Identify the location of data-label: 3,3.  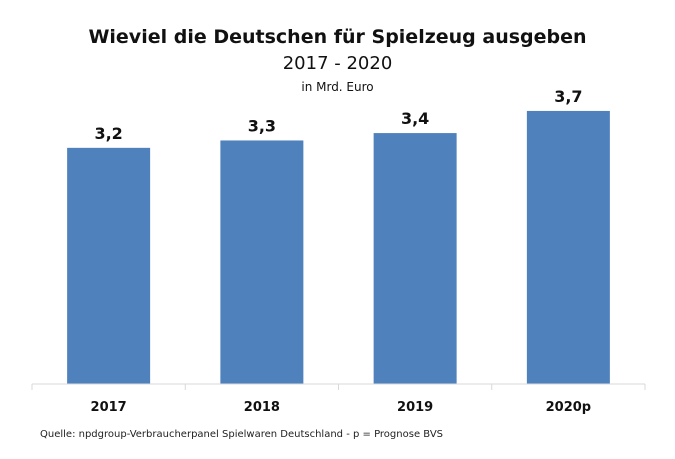
(262, 125).